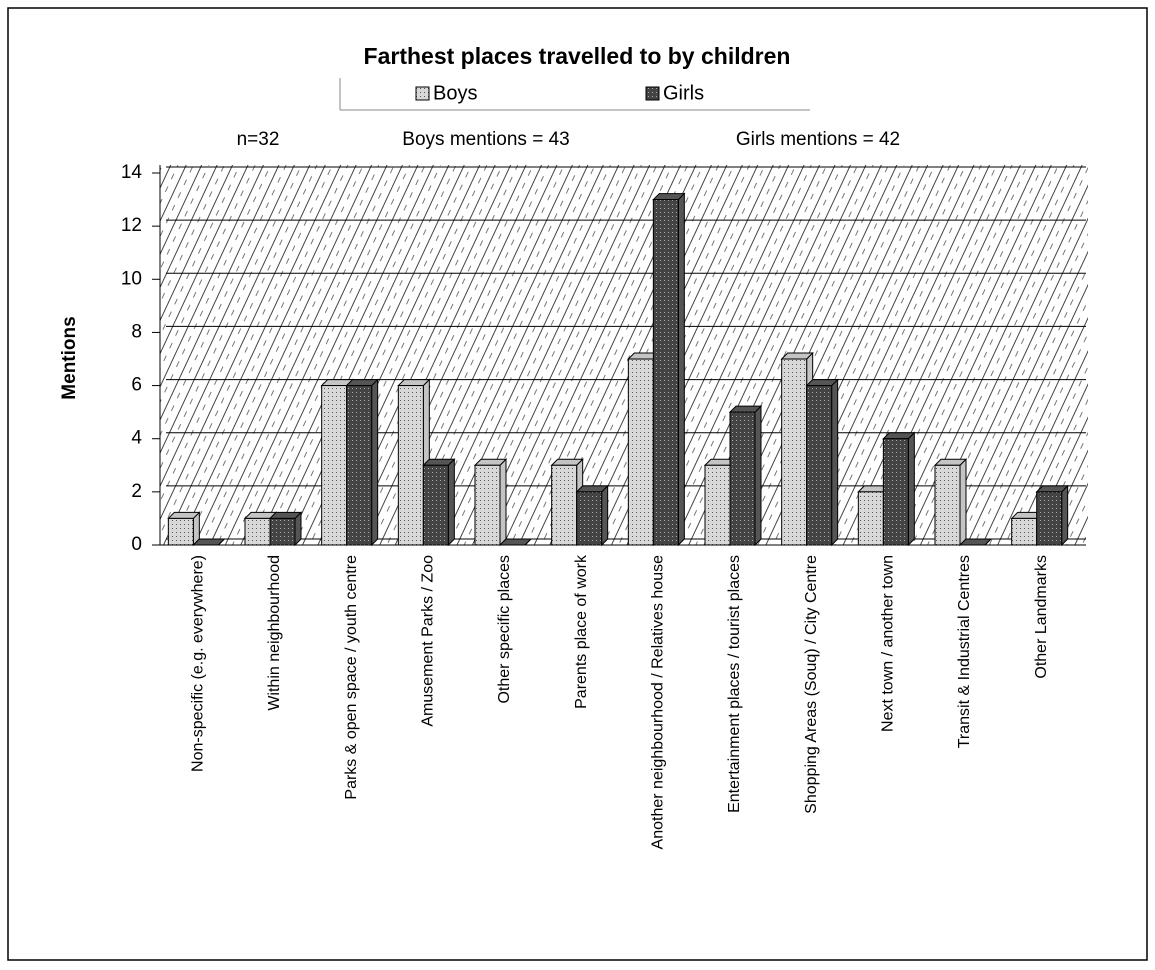  I want to click on y-tick-label: 14, so click(132, 172).